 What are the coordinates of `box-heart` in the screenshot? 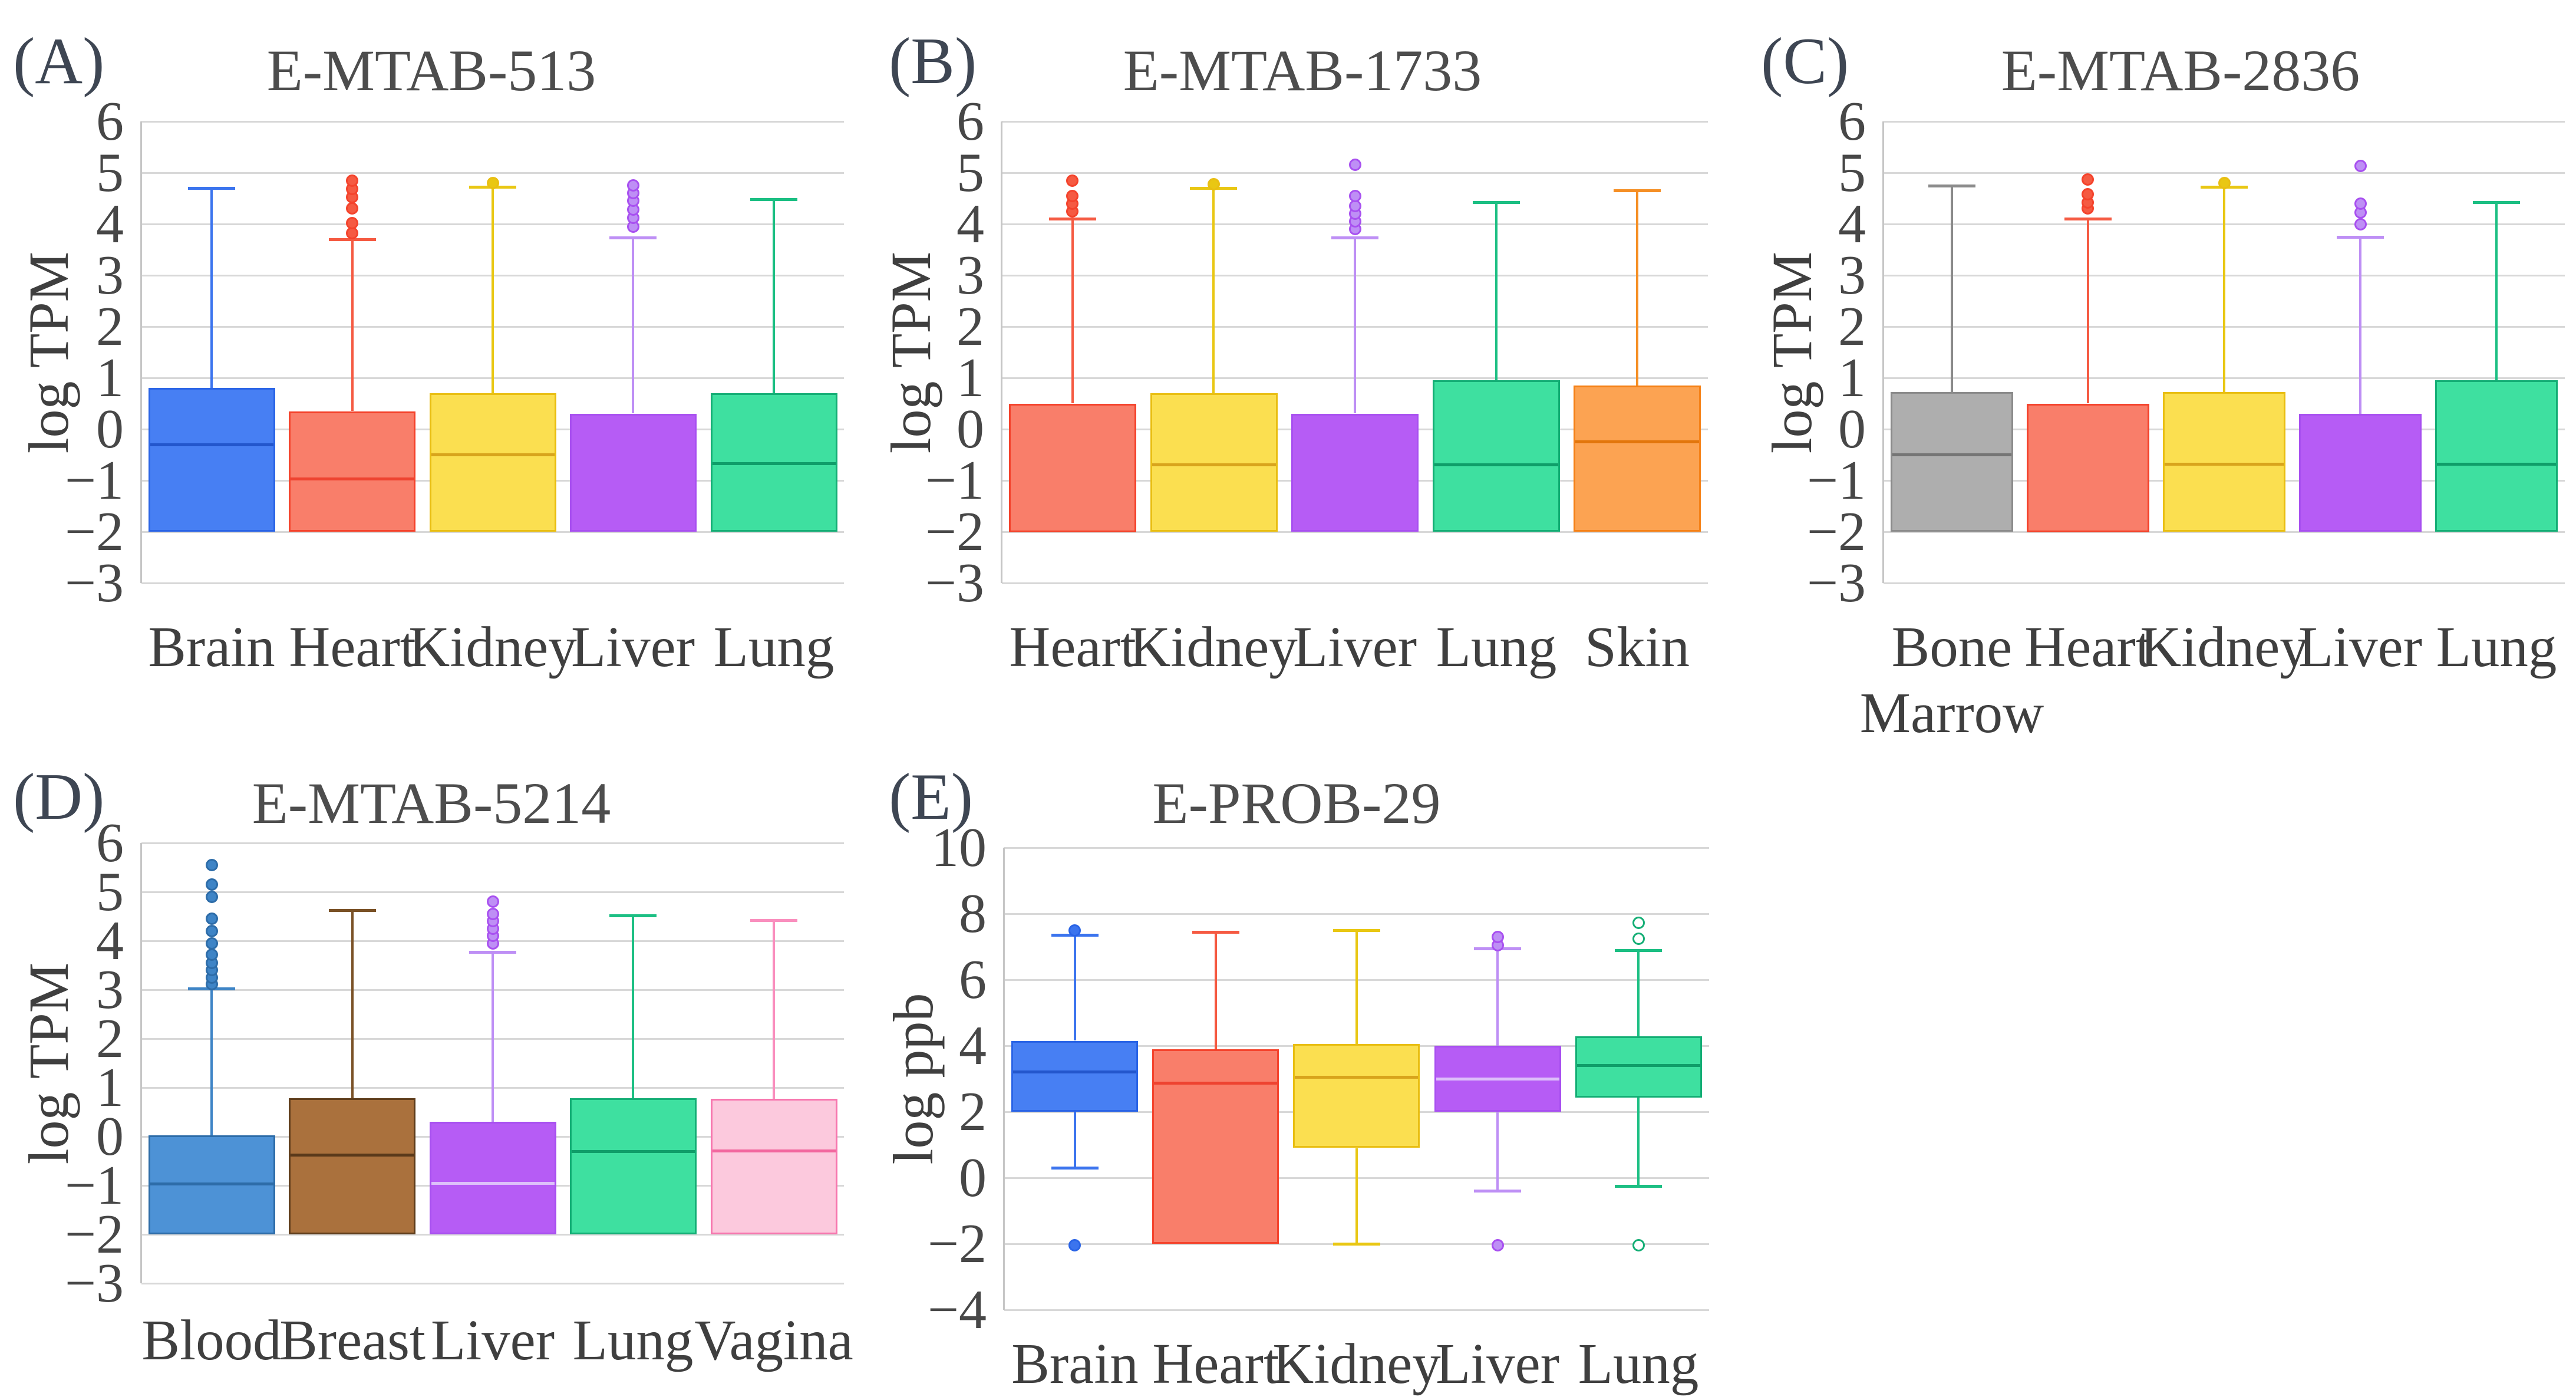 It's located at (352, 471).